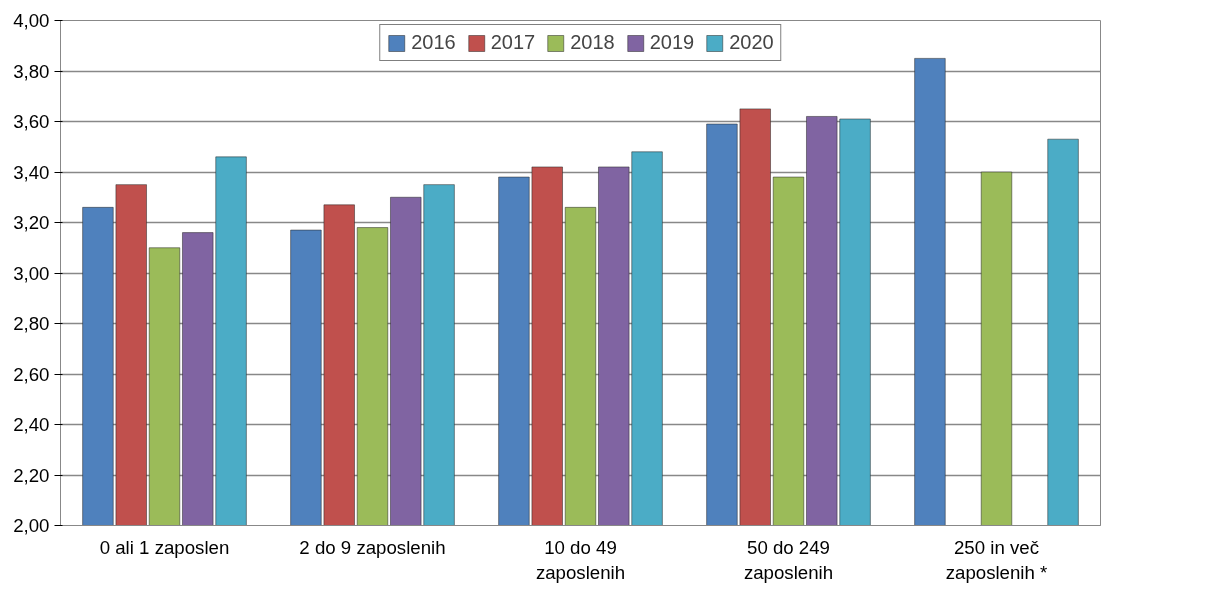  I want to click on y-tick-label: 3,60, so click(31, 121).